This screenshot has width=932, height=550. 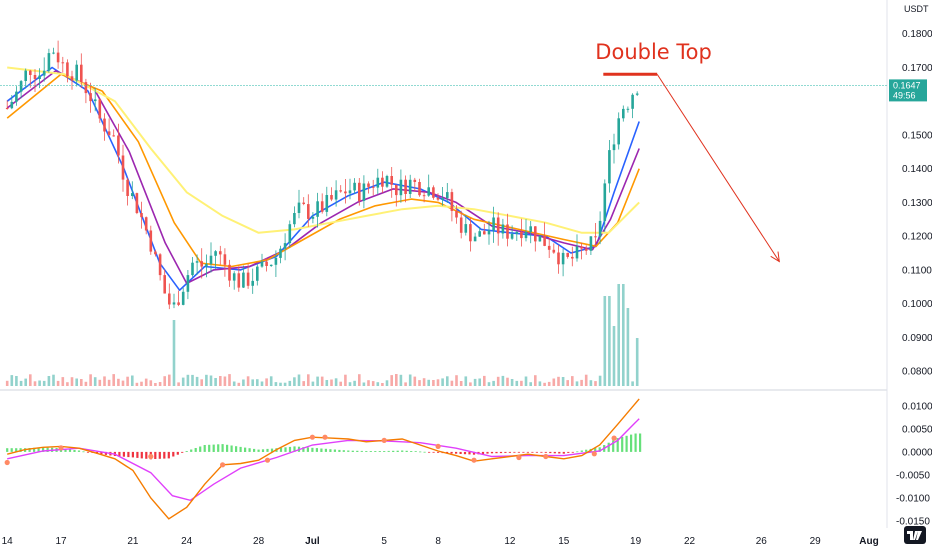 What do you see at coordinates (917, 270) in the screenshot?
I see `price-tick-label: 0.1100` at bounding box center [917, 270].